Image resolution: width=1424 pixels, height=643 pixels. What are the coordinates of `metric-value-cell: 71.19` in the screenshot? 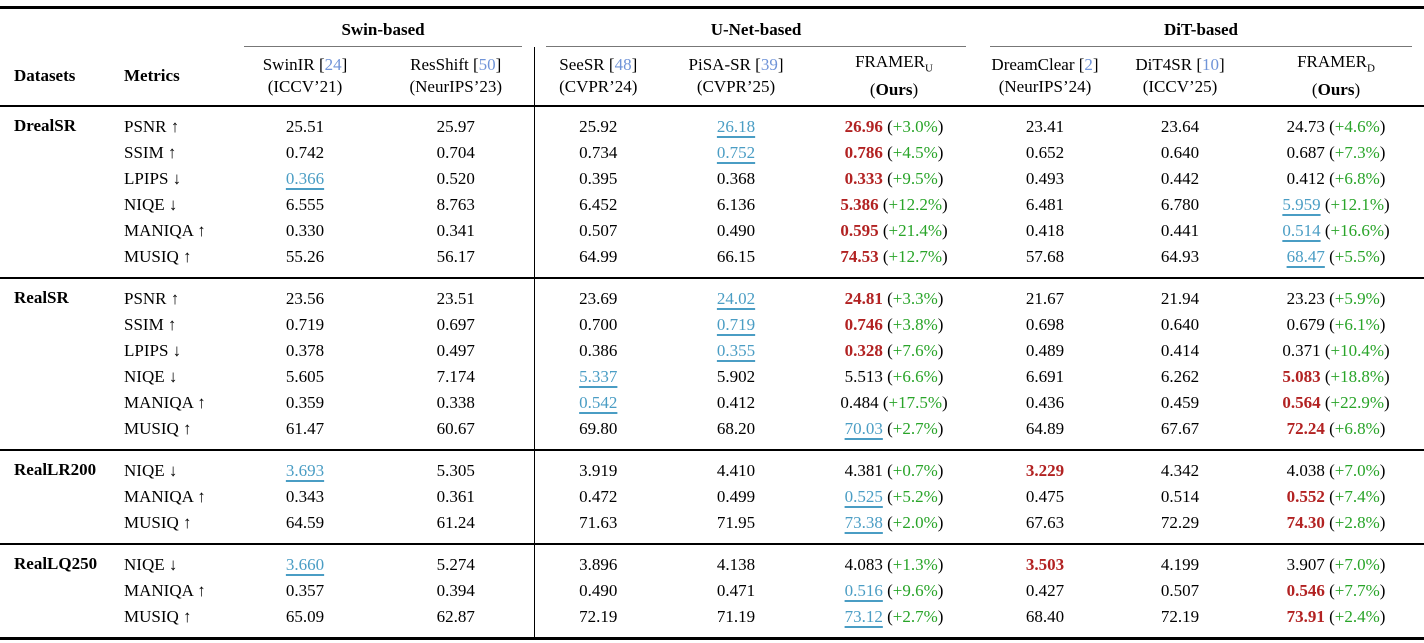 It's located at (736, 621).